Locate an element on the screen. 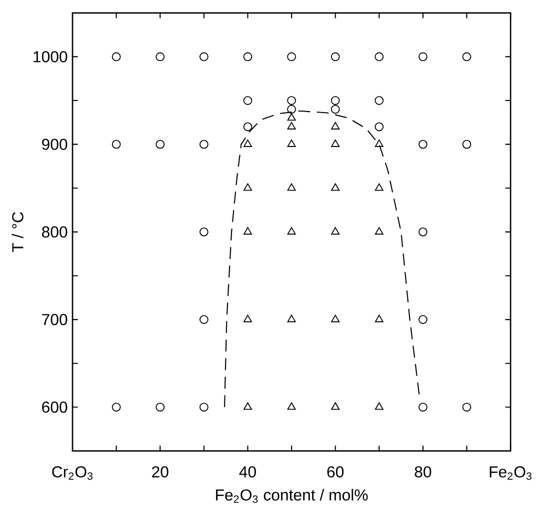 The image size is (537, 510). x-axis-title: Fe$_{2}$O$_{3}$ content / mol% is located at coordinates (292, 496).